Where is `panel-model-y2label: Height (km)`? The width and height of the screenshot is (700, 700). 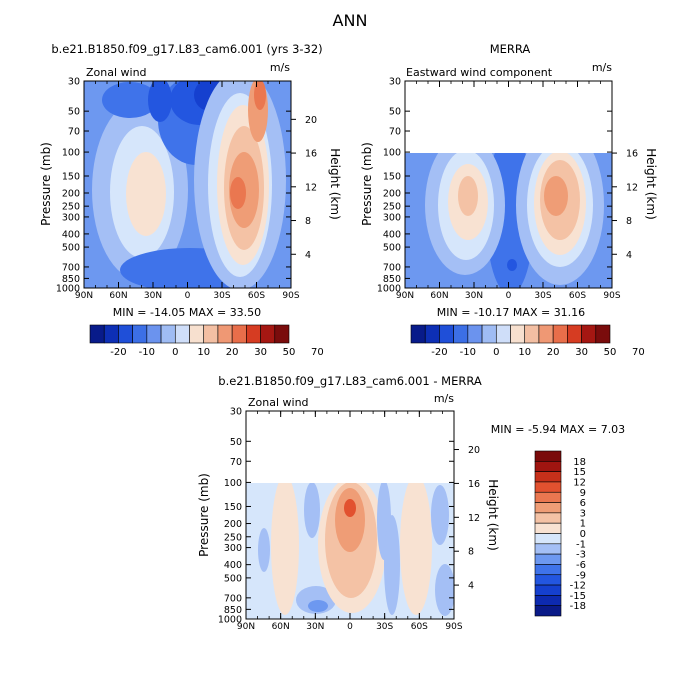
panel-model-y2label: Height (km) is located at coordinates (335, 183).